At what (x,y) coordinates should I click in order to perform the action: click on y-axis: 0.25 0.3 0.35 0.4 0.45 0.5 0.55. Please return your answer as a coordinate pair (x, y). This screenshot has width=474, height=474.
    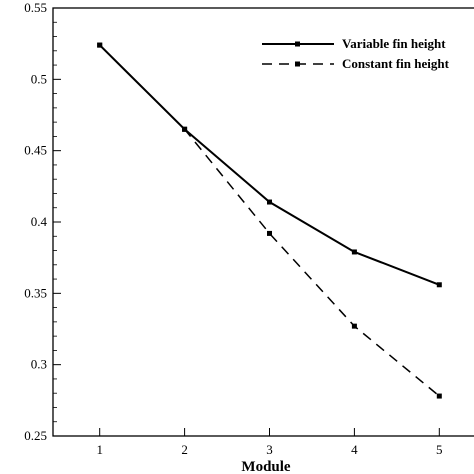
    Looking at the image, I should click on (42, 221).